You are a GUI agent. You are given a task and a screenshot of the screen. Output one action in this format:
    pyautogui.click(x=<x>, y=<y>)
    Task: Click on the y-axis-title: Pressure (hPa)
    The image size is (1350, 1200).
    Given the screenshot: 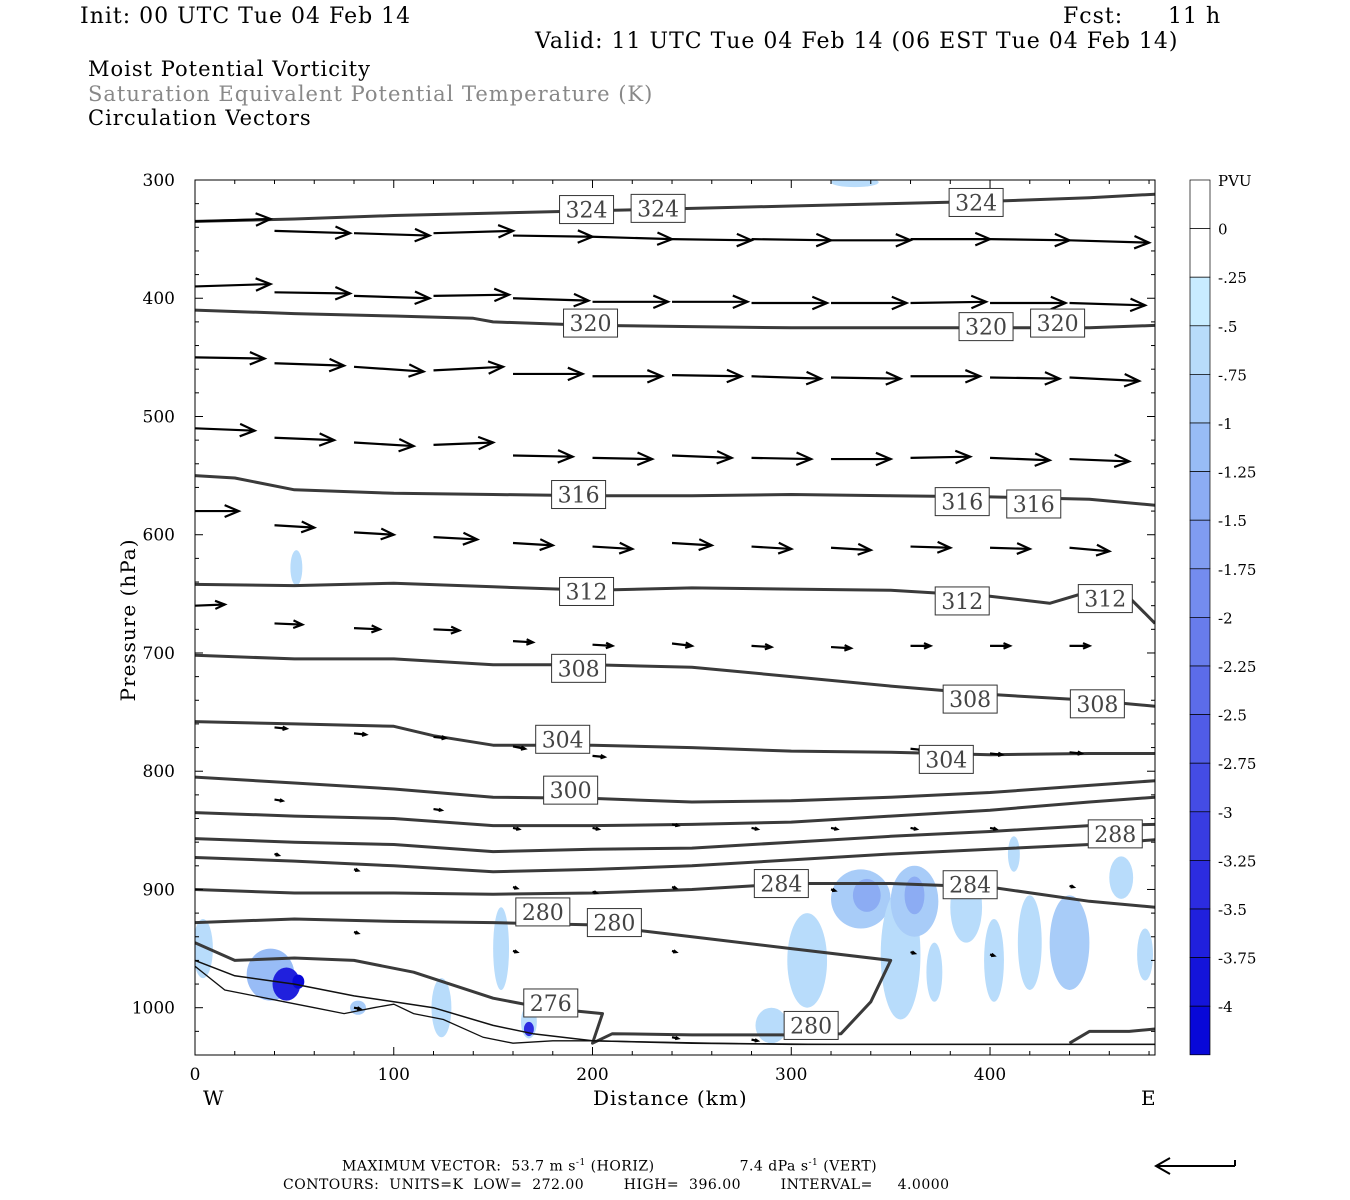 What is the action you would take?
    pyautogui.click(x=128, y=620)
    